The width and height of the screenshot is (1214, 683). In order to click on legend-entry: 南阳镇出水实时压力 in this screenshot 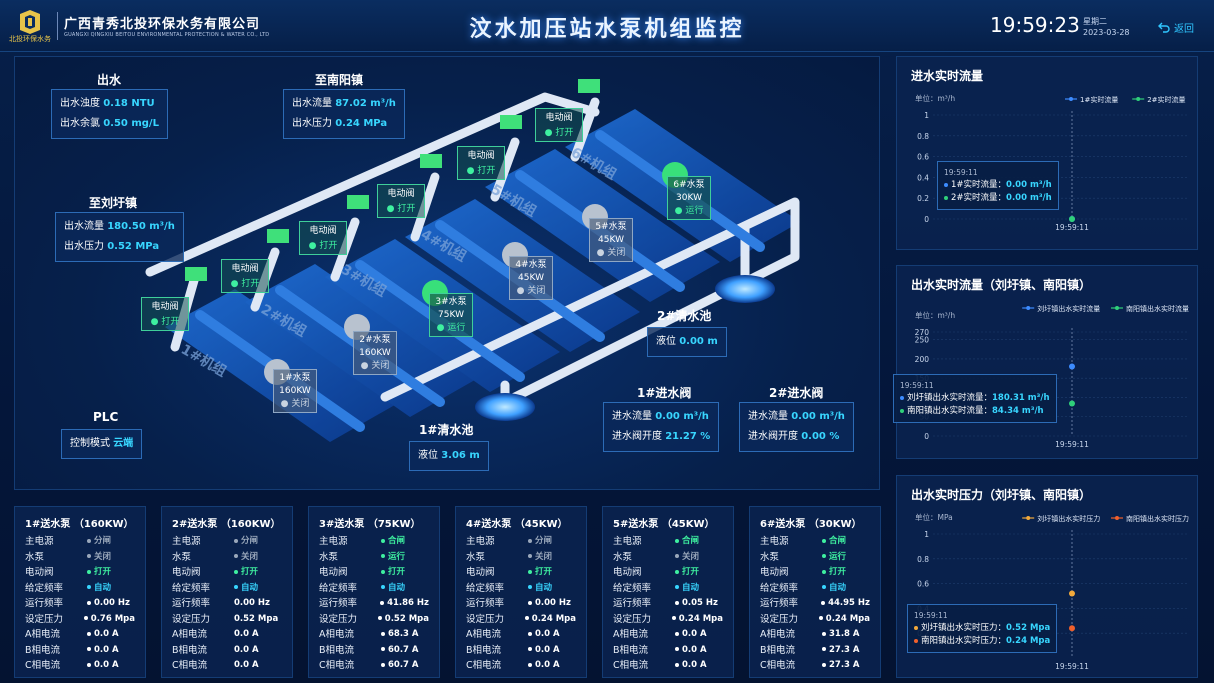, I will do `click(1157, 518)`.